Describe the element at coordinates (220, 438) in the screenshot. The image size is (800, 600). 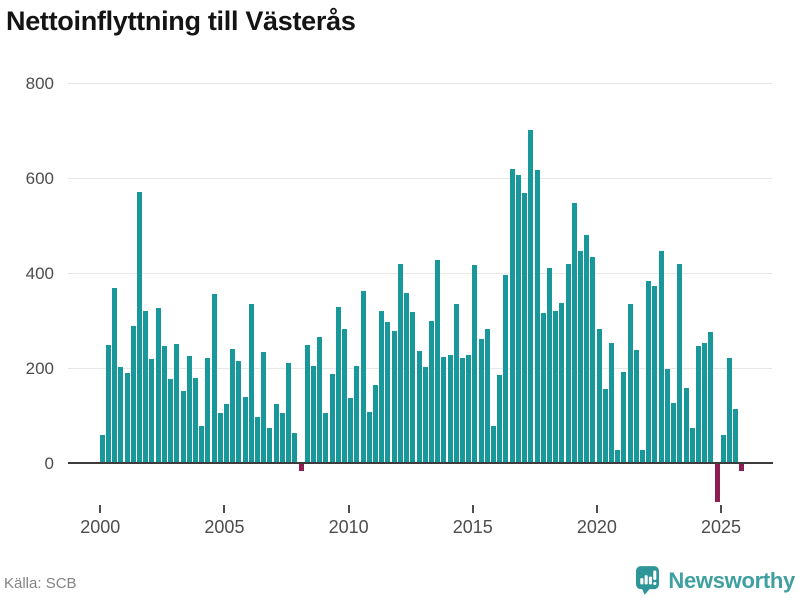
I see `bar-2004Q4` at that location.